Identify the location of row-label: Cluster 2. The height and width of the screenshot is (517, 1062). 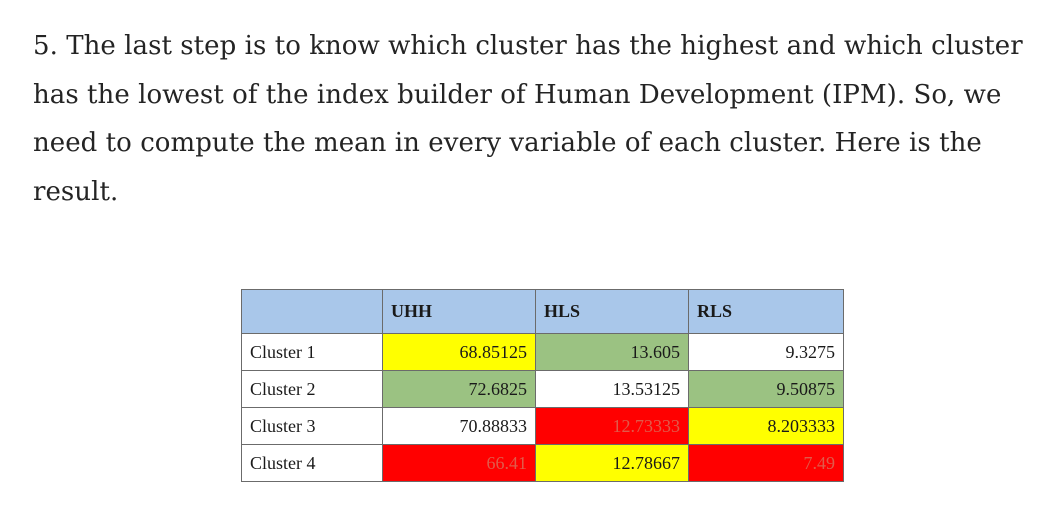
(312, 389).